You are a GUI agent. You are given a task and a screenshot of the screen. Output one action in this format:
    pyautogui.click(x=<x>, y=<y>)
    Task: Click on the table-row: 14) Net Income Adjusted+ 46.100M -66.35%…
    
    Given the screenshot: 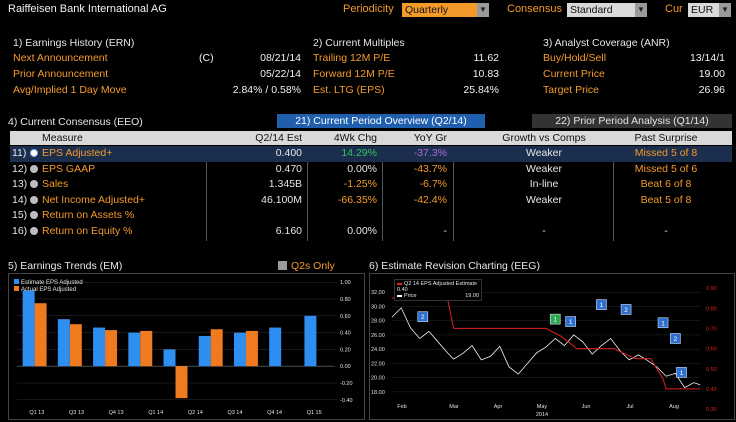 What is the action you would take?
    pyautogui.click(x=371, y=201)
    